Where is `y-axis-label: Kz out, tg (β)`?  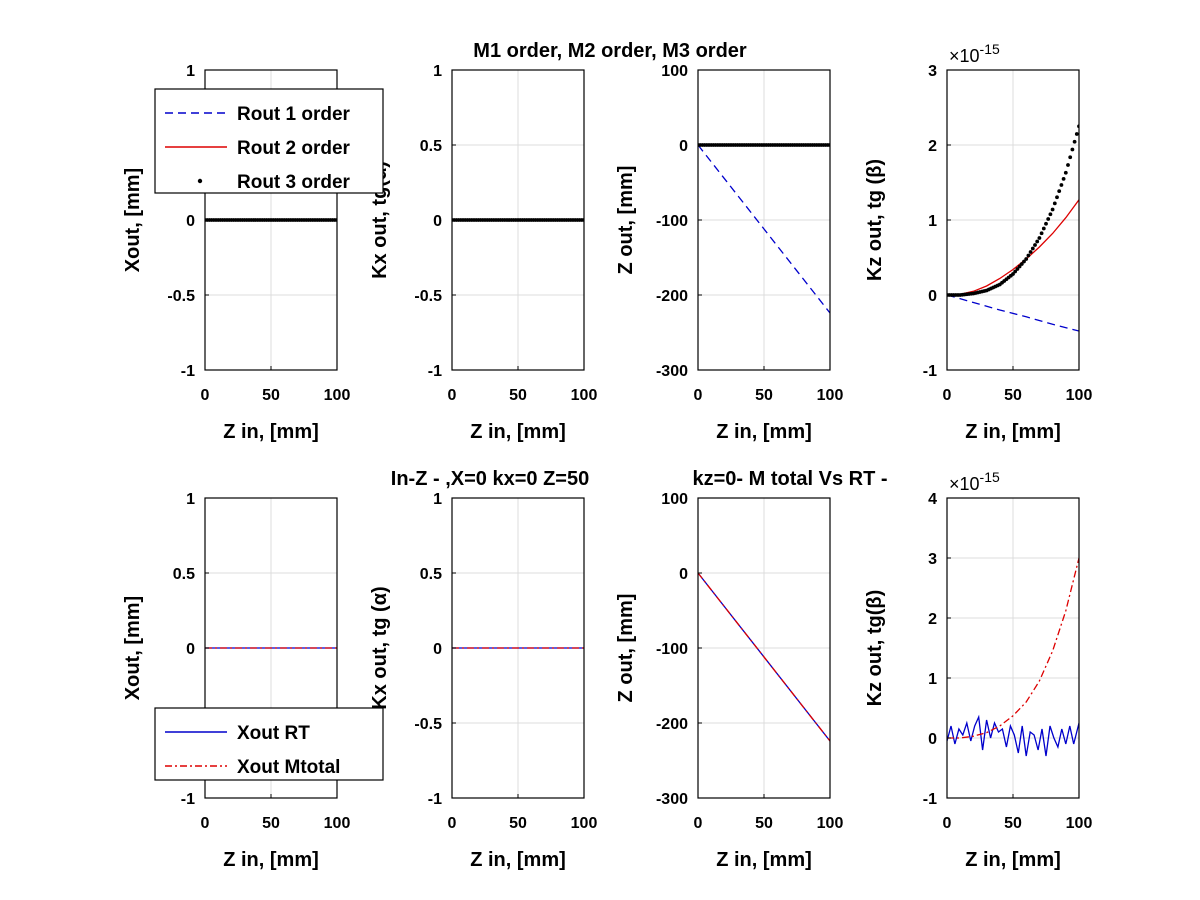
y-axis-label: Kz out, tg (β) is located at coordinates (875, 220).